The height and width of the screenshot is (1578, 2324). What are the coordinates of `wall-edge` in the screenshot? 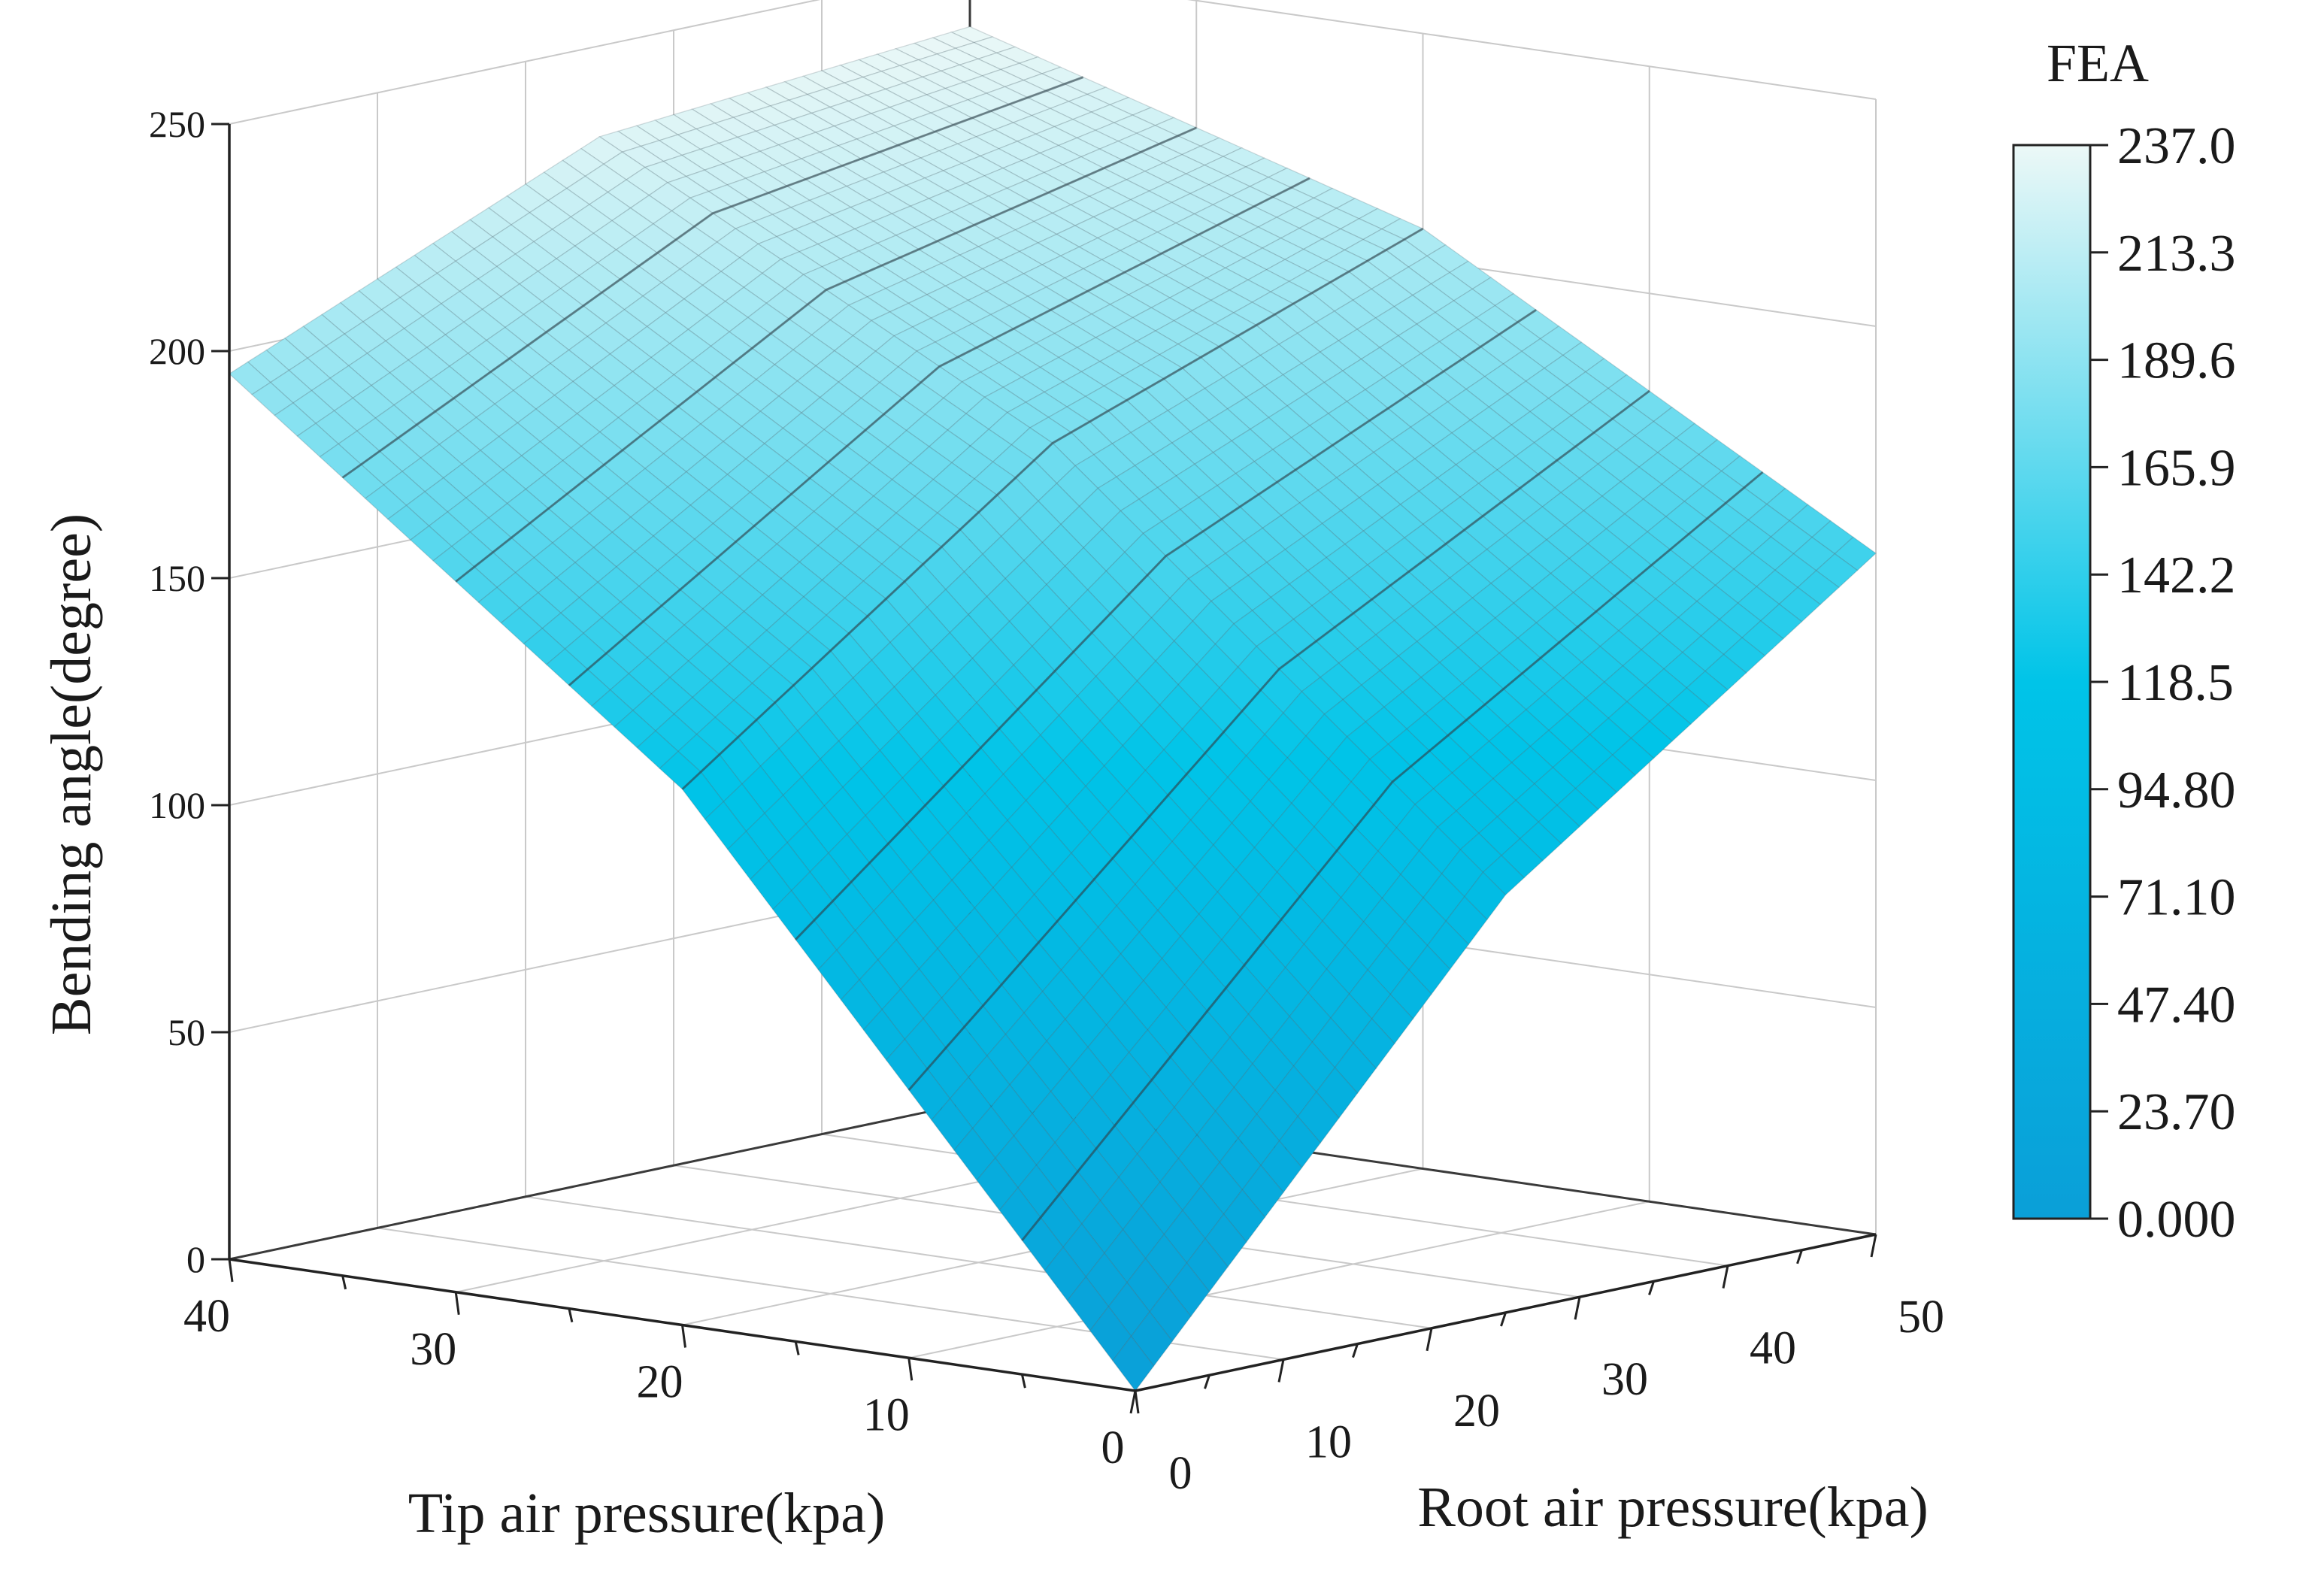 It's located at (600, 1181).